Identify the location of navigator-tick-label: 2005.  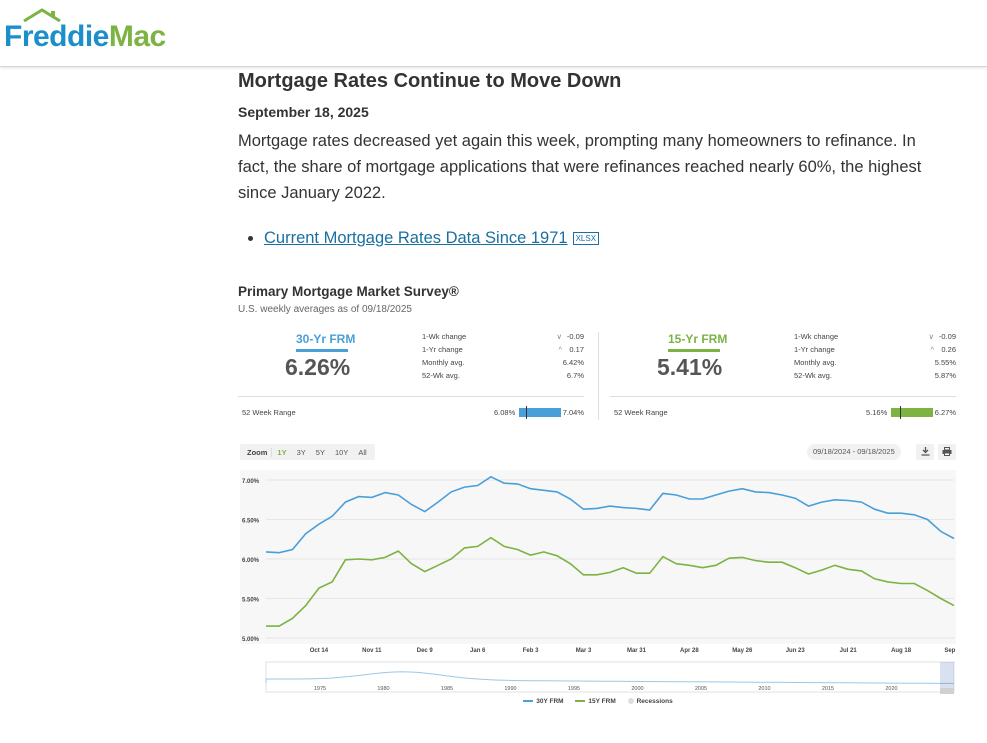
(701, 689).